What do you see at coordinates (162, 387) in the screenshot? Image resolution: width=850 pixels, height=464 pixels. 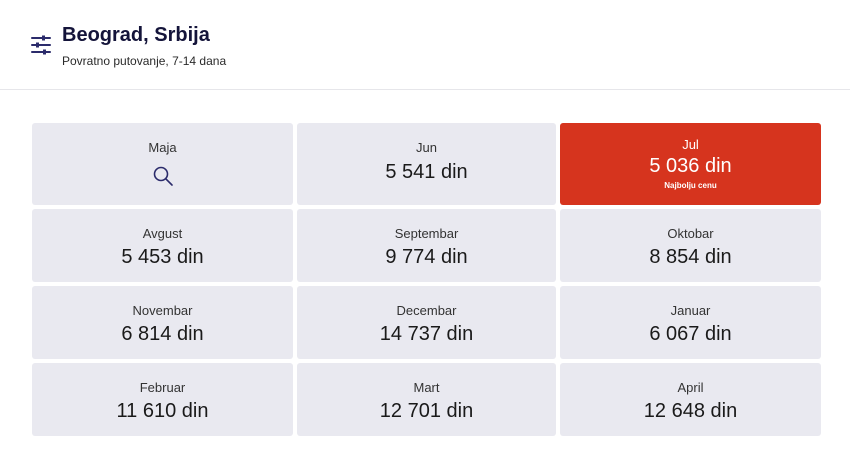 I see `month-label: Februar` at bounding box center [162, 387].